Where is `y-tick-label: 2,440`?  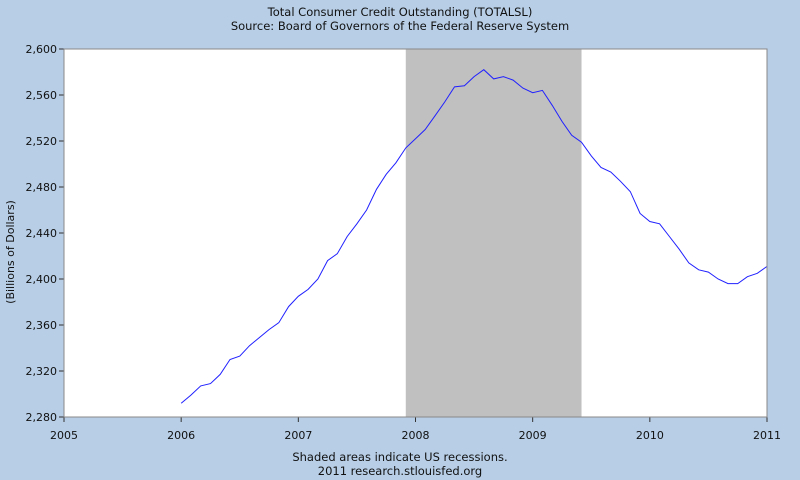
y-tick-label: 2,440 is located at coordinates (42, 233).